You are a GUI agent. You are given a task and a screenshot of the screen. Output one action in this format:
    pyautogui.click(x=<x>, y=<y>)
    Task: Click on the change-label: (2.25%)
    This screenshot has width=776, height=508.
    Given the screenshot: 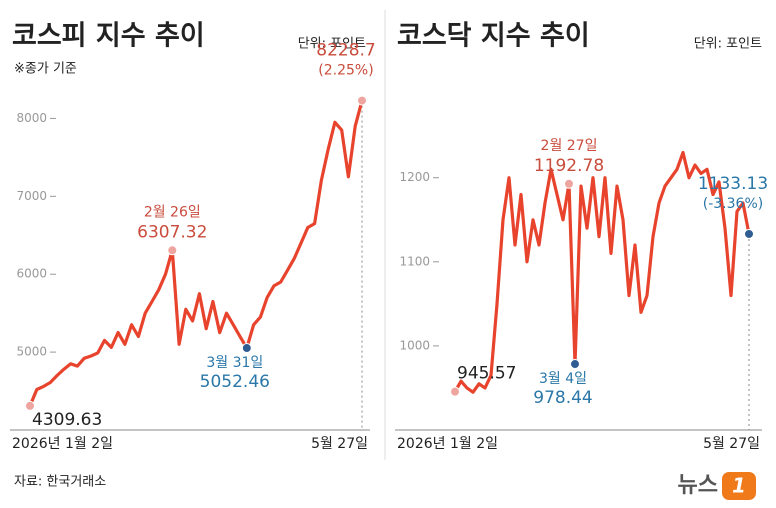 What is the action you would take?
    pyautogui.click(x=345, y=71)
    